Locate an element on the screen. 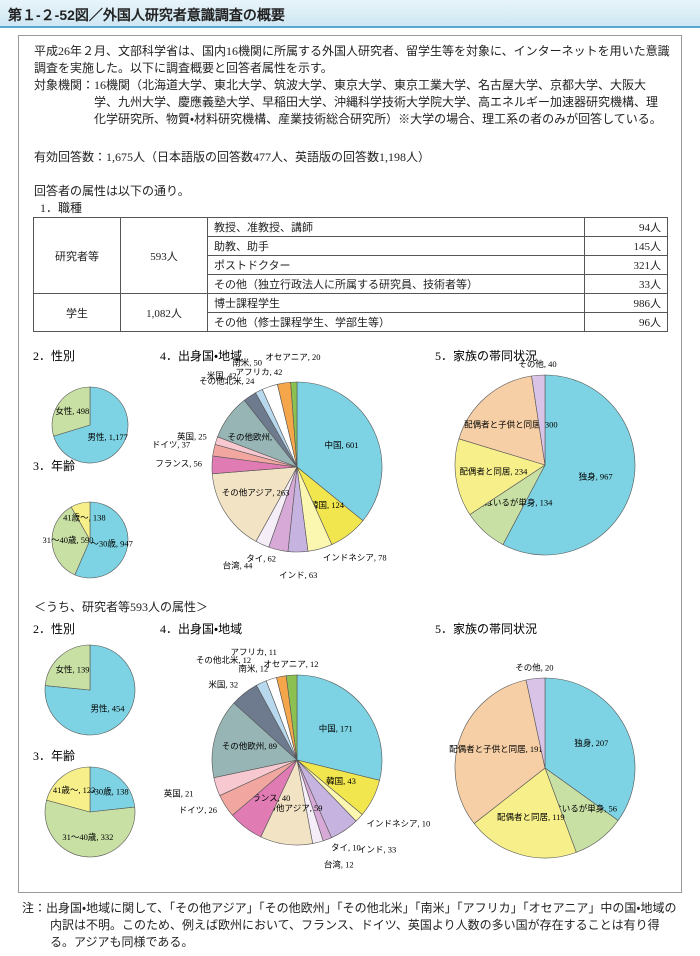  slice-label: 台湾, 12 is located at coordinates (339, 865).